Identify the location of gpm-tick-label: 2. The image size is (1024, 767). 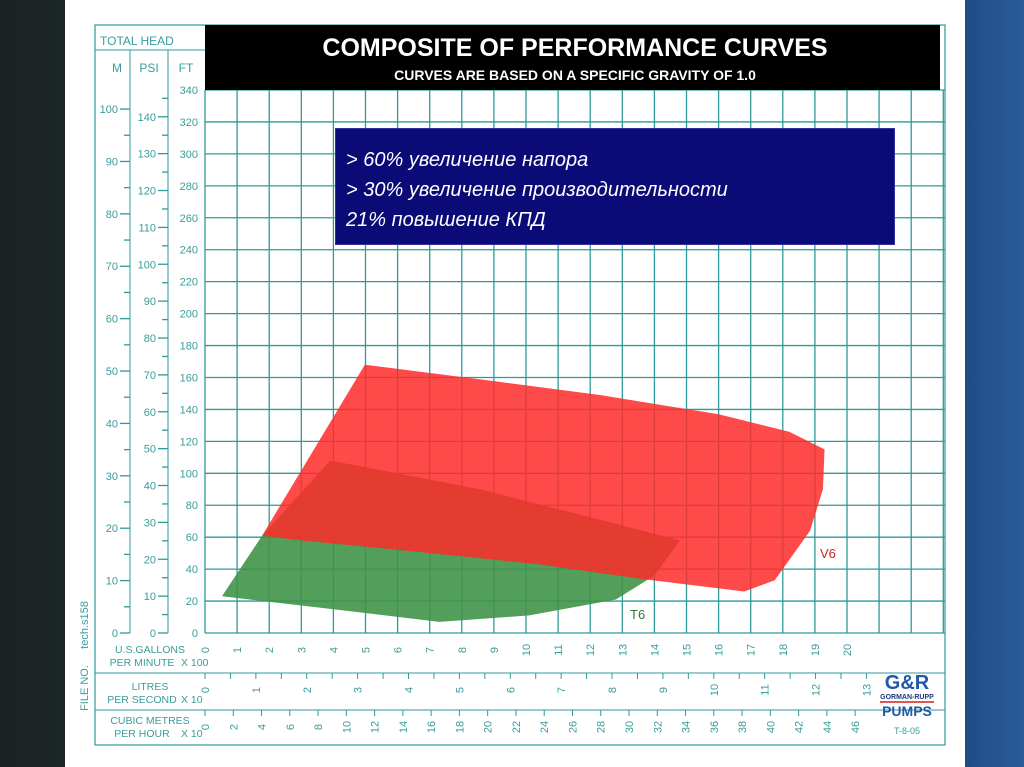
(270, 650).